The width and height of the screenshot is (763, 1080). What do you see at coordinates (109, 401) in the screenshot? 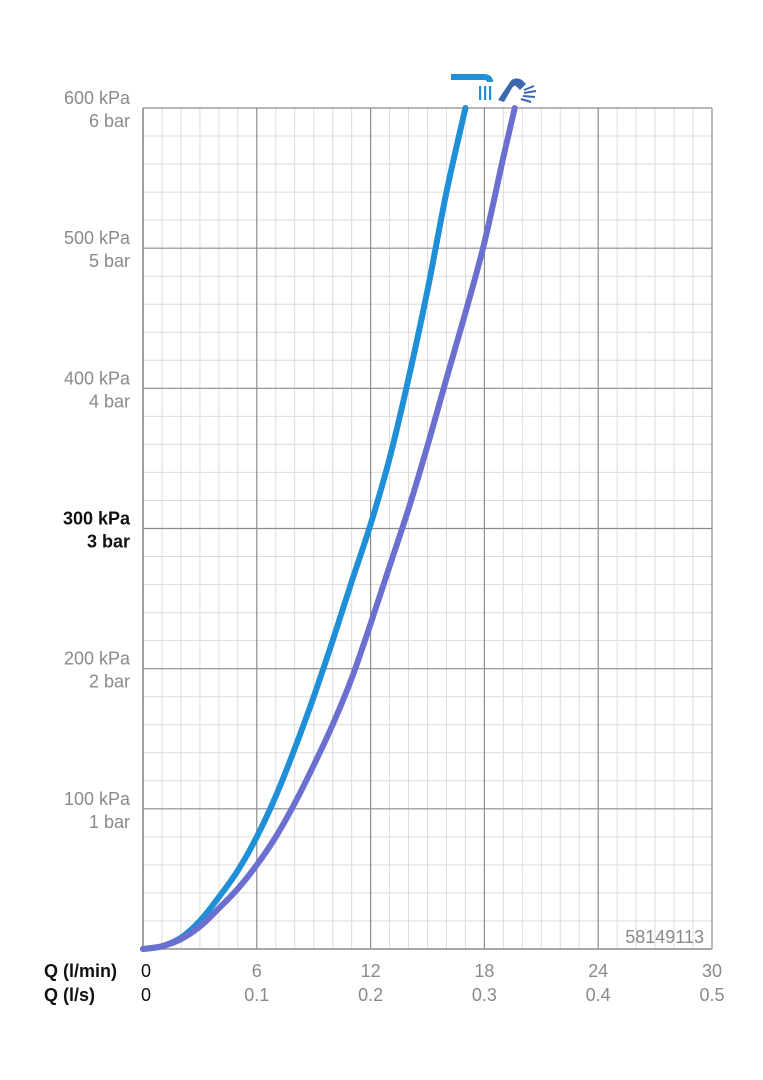
I see `y-tick-label-bar: 4 bar` at bounding box center [109, 401].